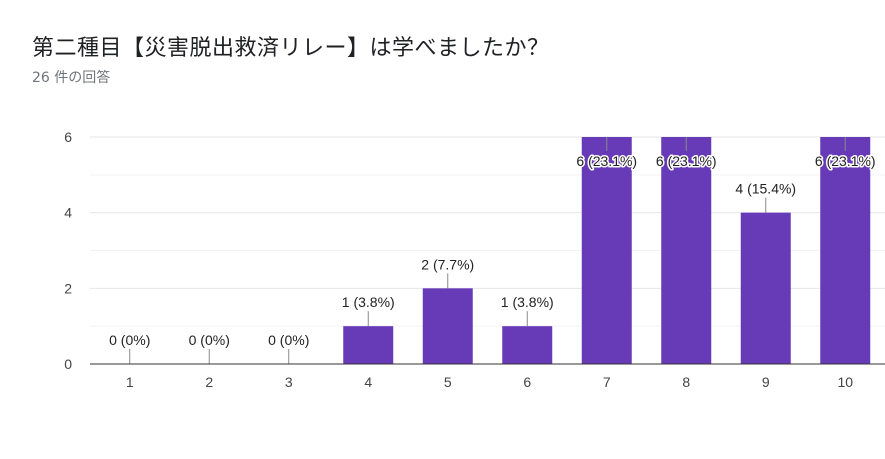  Describe the element at coordinates (448, 382) in the screenshot. I see `x-tick-label: 5` at that location.